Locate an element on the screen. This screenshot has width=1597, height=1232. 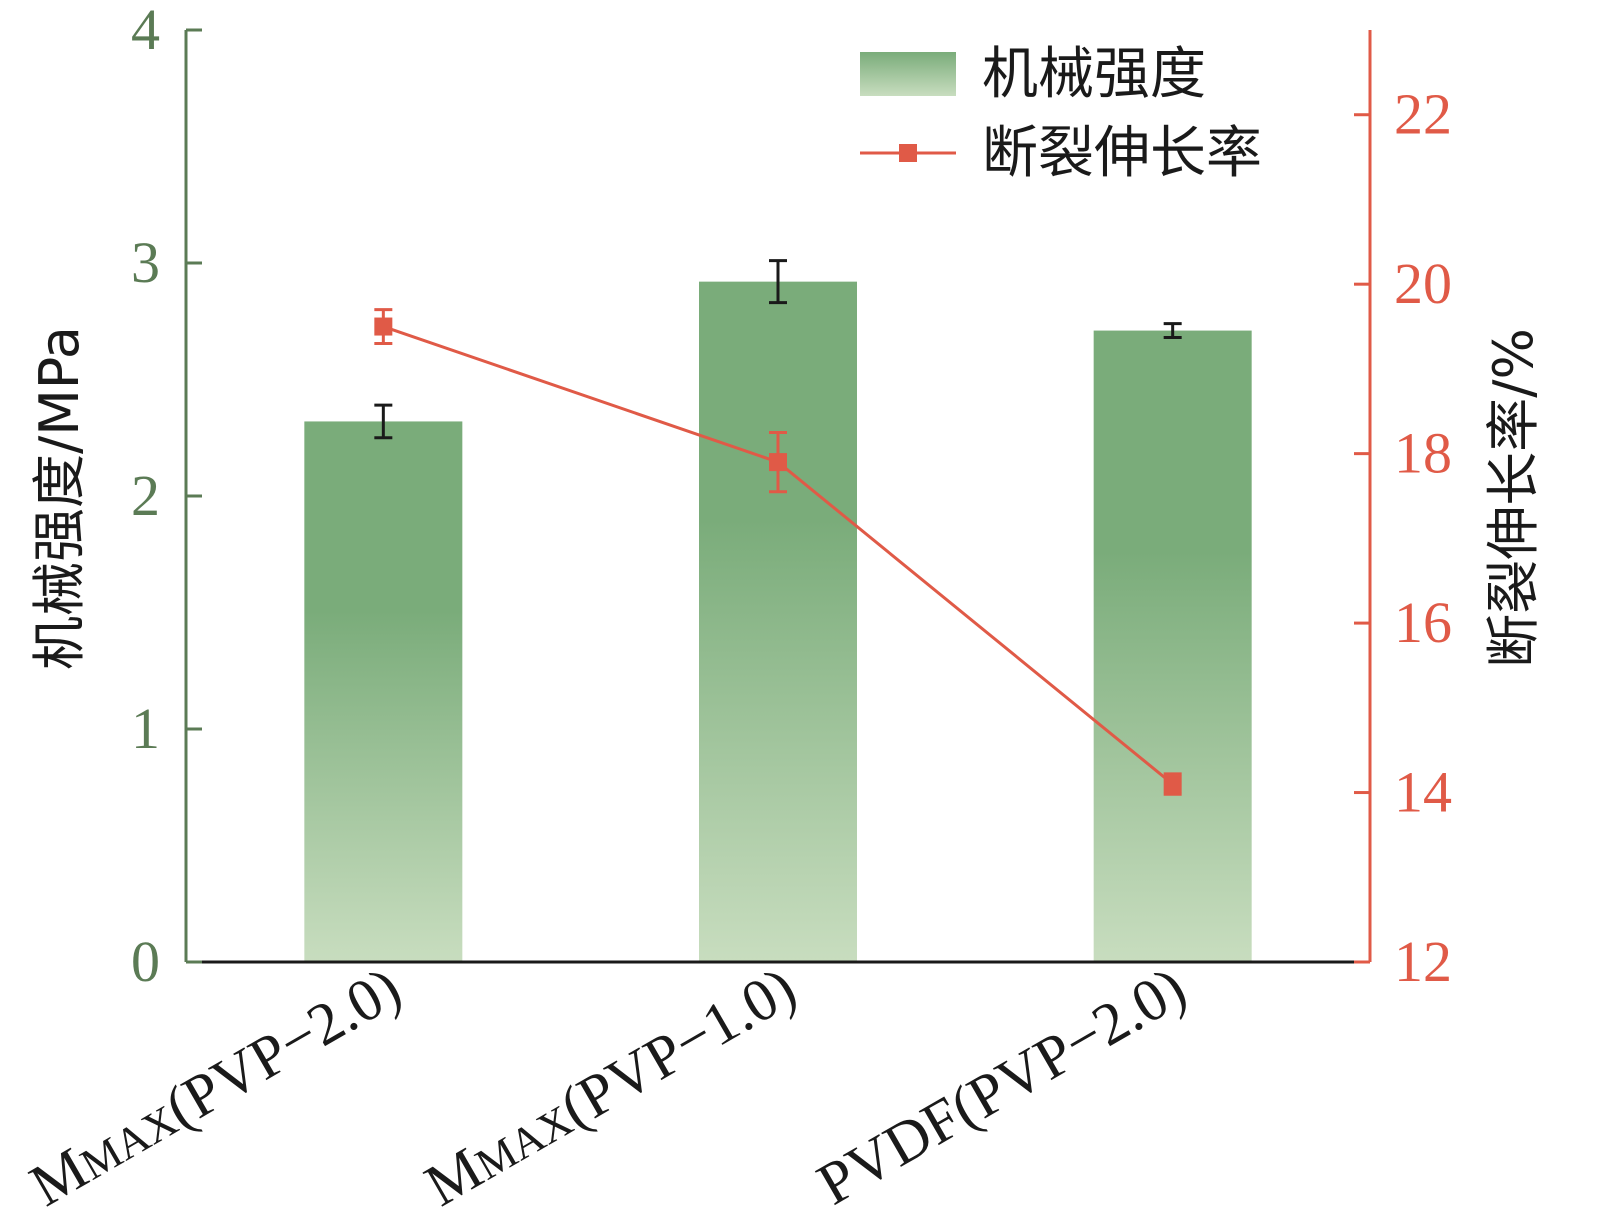
left-axis-title: 机械强度/MPa is located at coordinates (59, 498).